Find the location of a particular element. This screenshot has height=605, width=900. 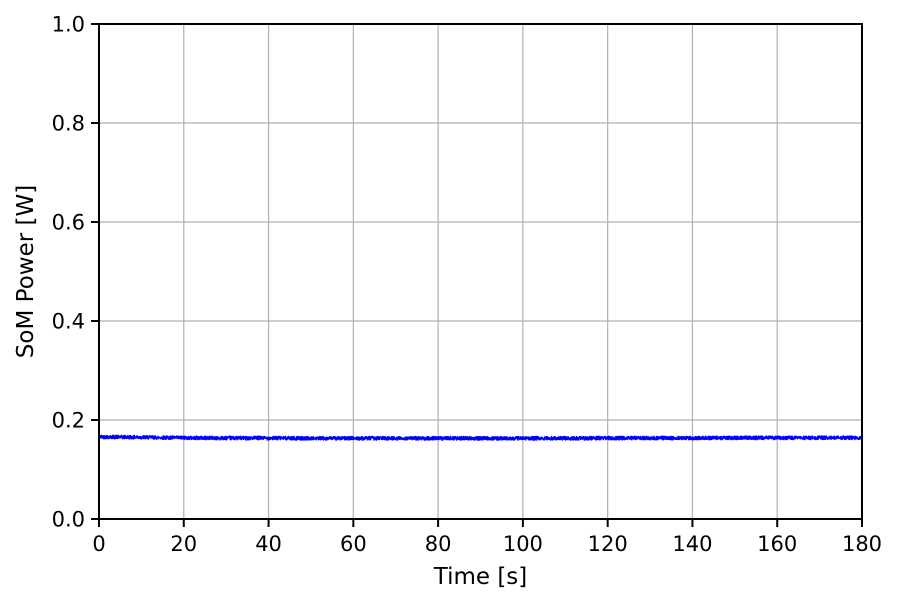

y-tick-label: 1.0 is located at coordinates (68, 25).